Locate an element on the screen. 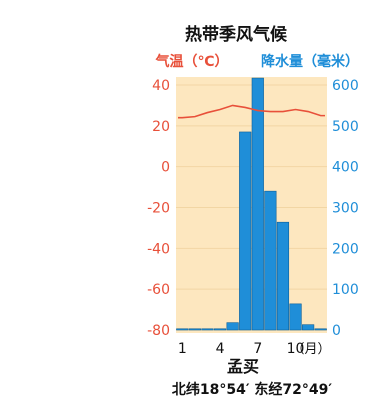  chart-title: 热带季风气候 is located at coordinates (236, 34).